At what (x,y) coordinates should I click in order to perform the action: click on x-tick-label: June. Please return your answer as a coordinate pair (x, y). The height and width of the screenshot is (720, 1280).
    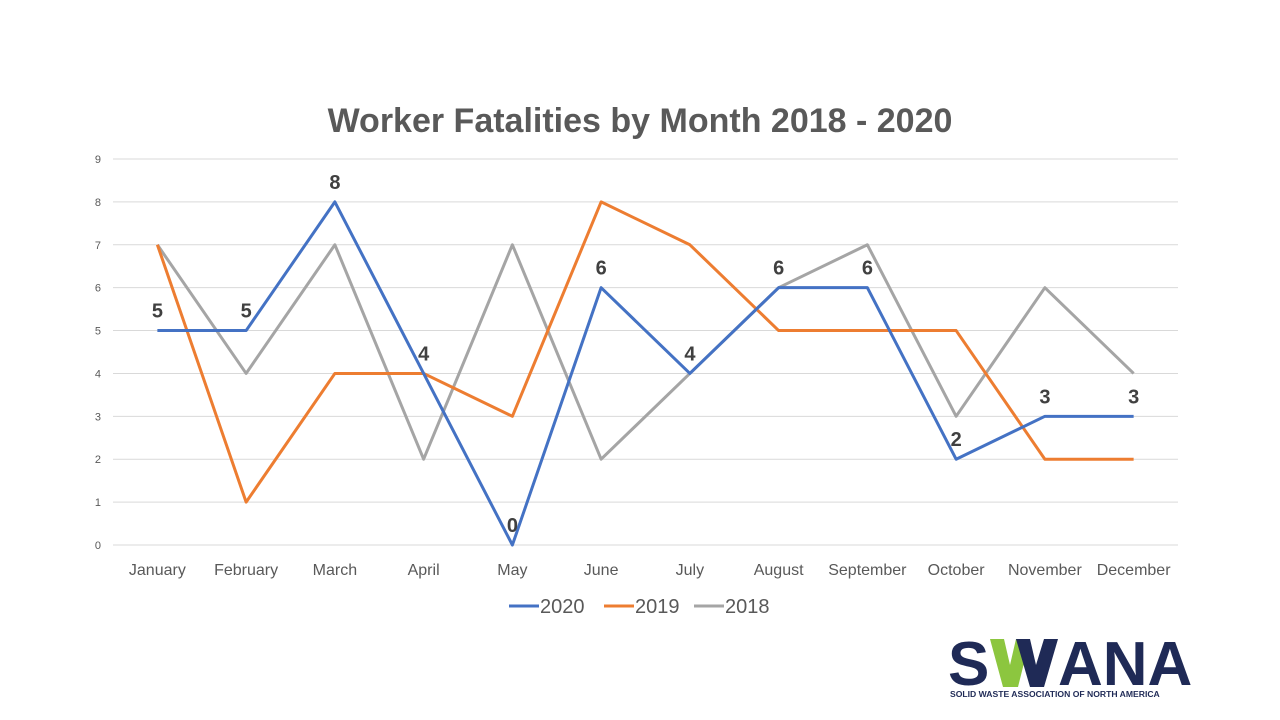
    Looking at the image, I should click on (601, 570).